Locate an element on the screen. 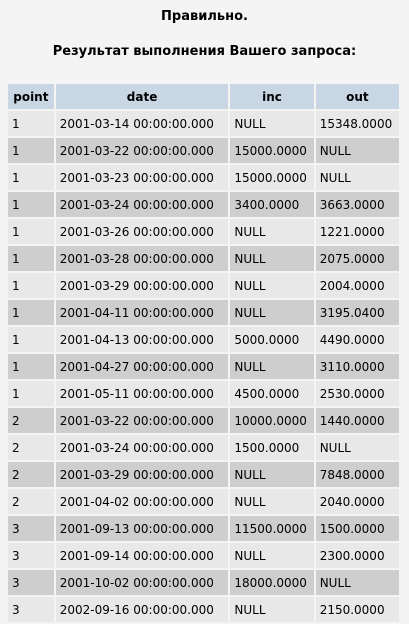 The image size is (409, 624). table-row: 1 2001-03-23 00:00:00.000 15000.0000 NULL is located at coordinates (203, 177).